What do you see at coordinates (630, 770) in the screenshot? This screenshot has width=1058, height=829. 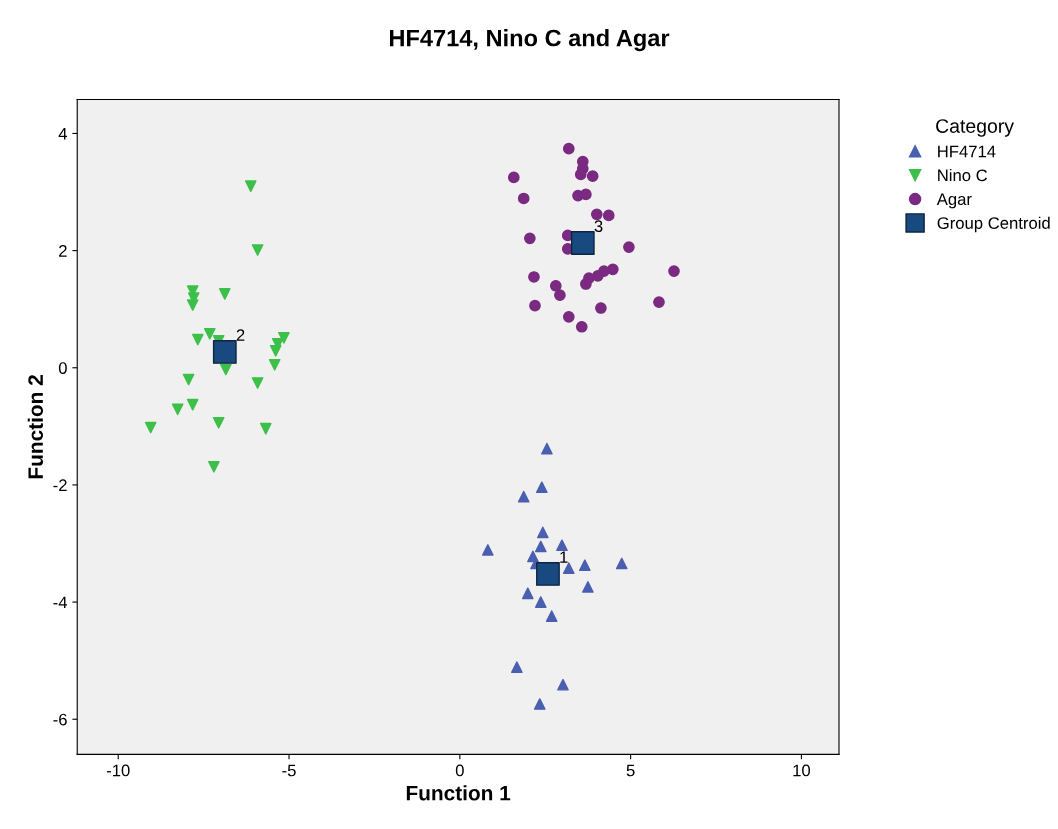 I see `x-tick-label: 5` at bounding box center [630, 770].